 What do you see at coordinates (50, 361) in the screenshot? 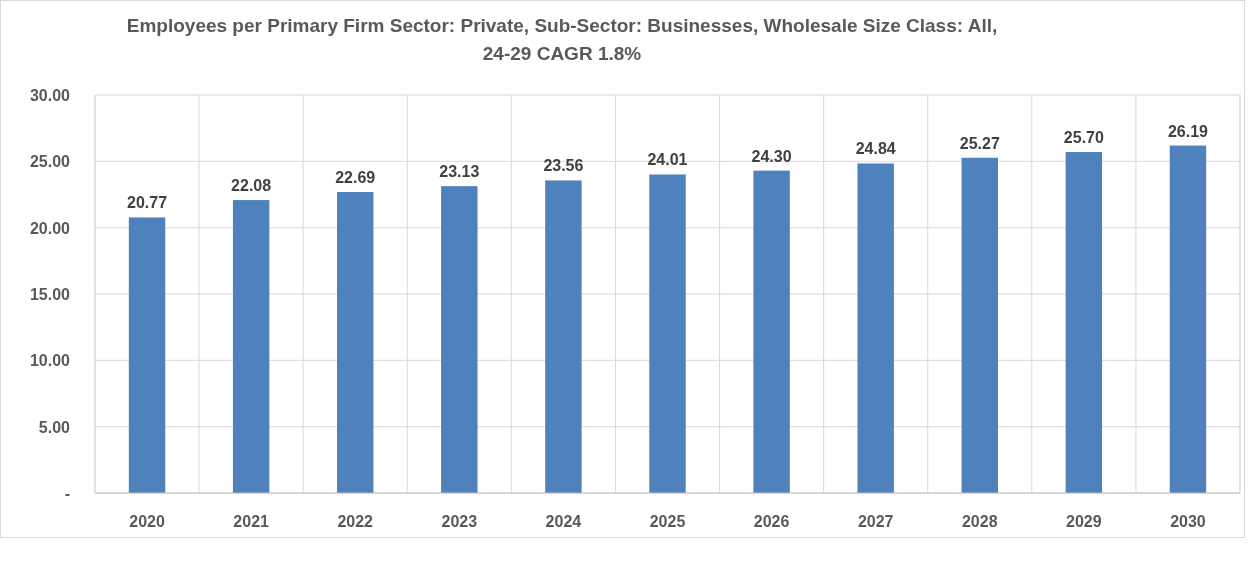
I see `y-tick-label: 10.00` at bounding box center [50, 361].